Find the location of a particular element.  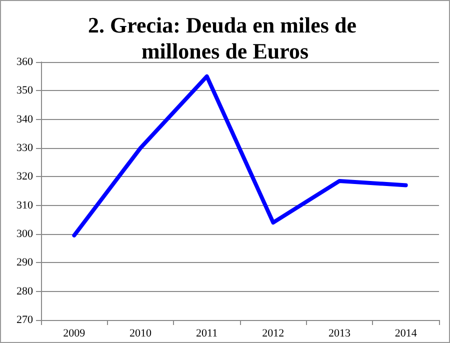

y-tick-label: 360 is located at coordinates (25, 62).